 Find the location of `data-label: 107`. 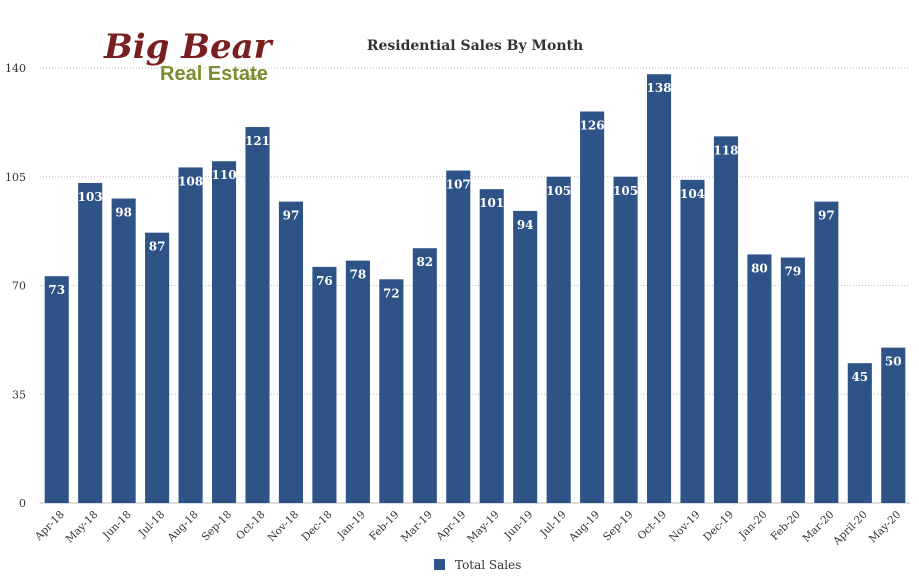

data-label: 107 is located at coordinates (458, 185).